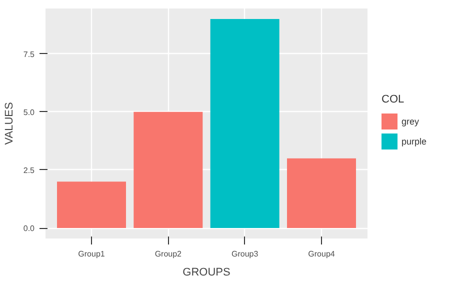  Describe the element at coordinates (414, 141) in the screenshot. I see `legend-label: purple` at that location.